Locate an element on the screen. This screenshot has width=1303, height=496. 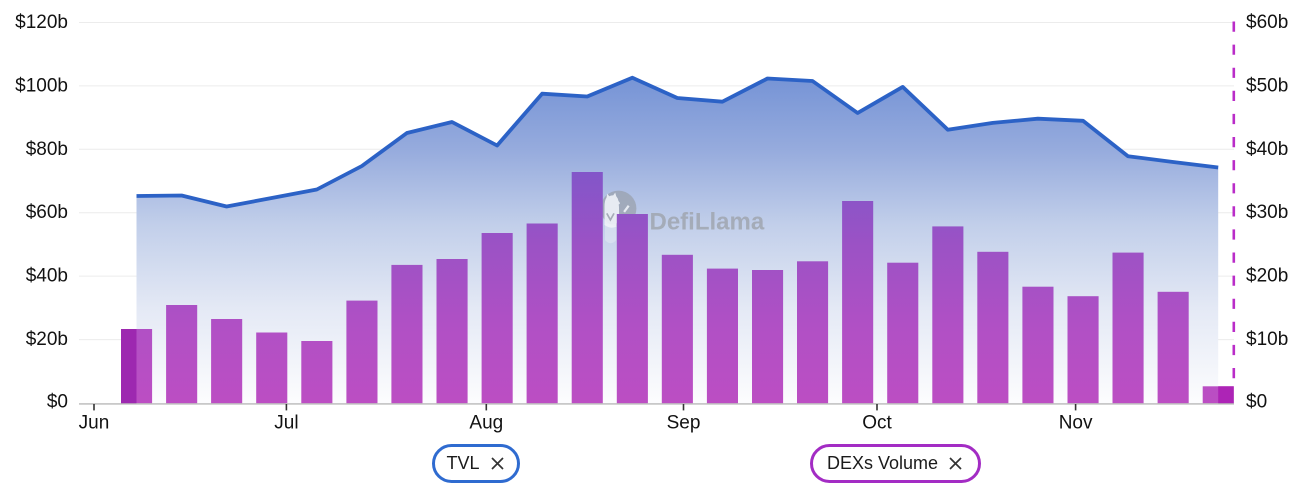
svg-text: Jul is located at coordinates (286, 423).